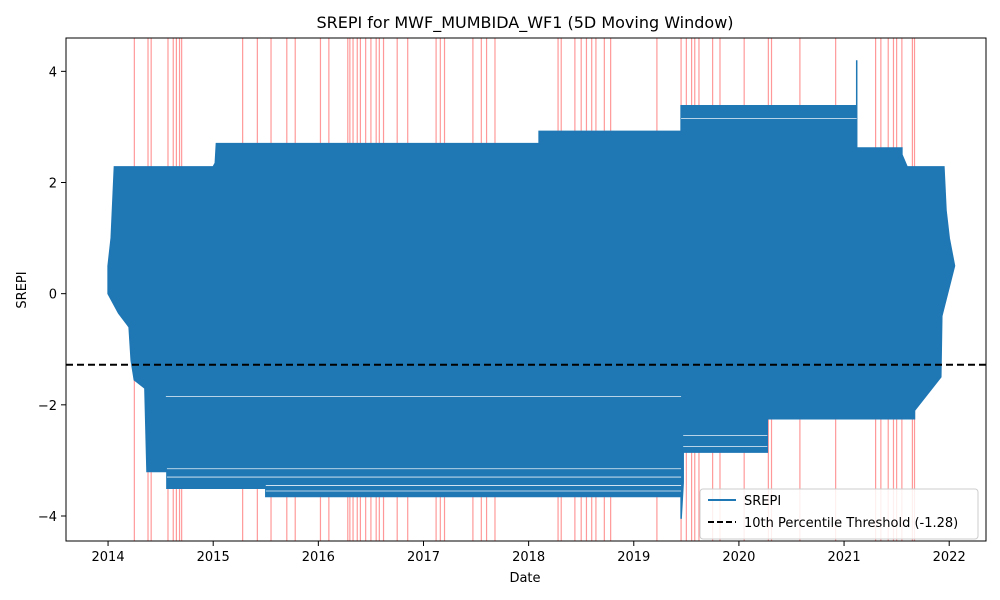  What do you see at coordinates (53, 184) in the screenshot?
I see `y-tick-label-3: 2` at bounding box center [53, 184].